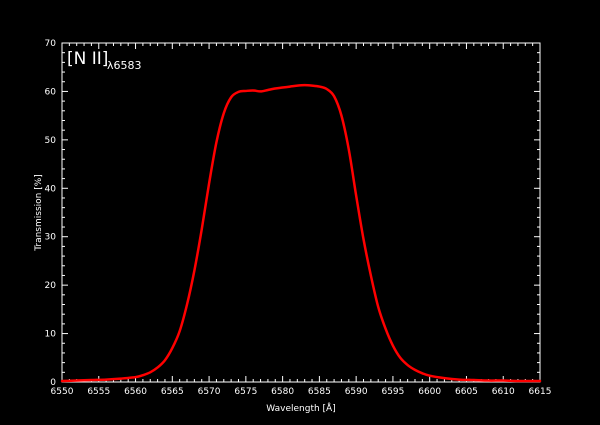 This screenshot has width=600, height=425. What do you see at coordinates (245, 392) in the screenshot?
I see `x-tick-label: 6575` at bounding box center [245, 392].